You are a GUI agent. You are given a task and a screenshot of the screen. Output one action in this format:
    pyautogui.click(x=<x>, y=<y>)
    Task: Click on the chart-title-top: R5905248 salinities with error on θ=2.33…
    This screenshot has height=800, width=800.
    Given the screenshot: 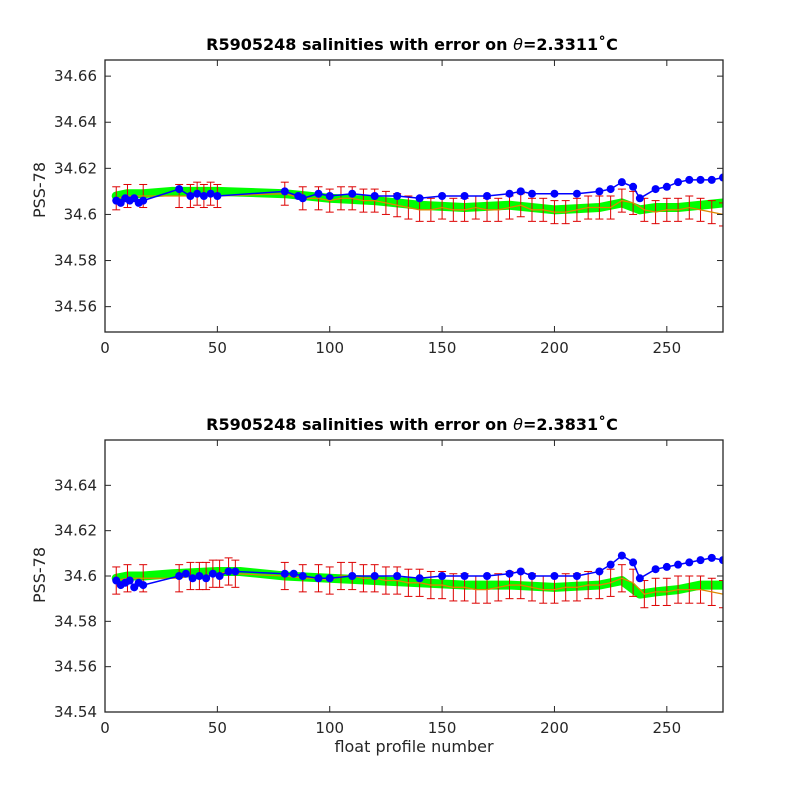 What is the action you would take?
    pyautogui.click(x=412, y=44)
    